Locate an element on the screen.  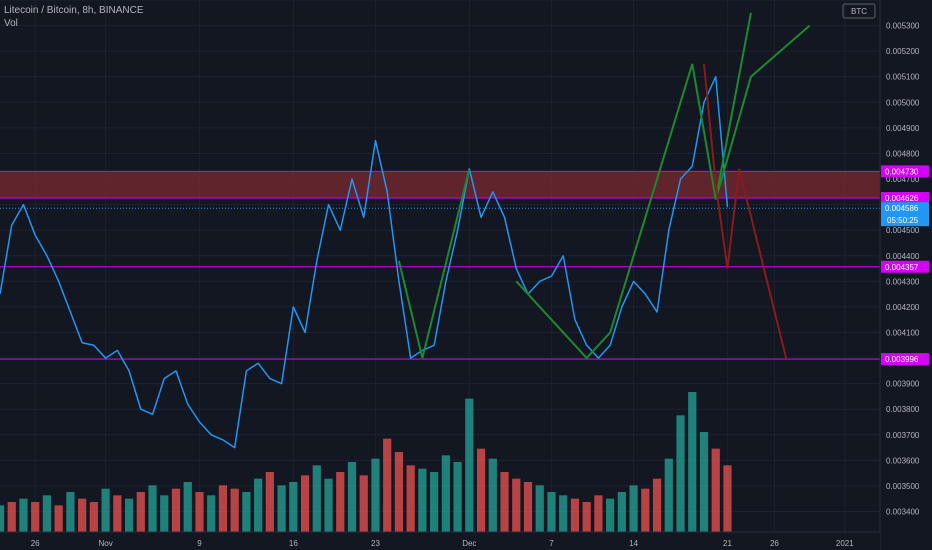
price-tick-label: 0.004200 is located at coordinates (903, 307).